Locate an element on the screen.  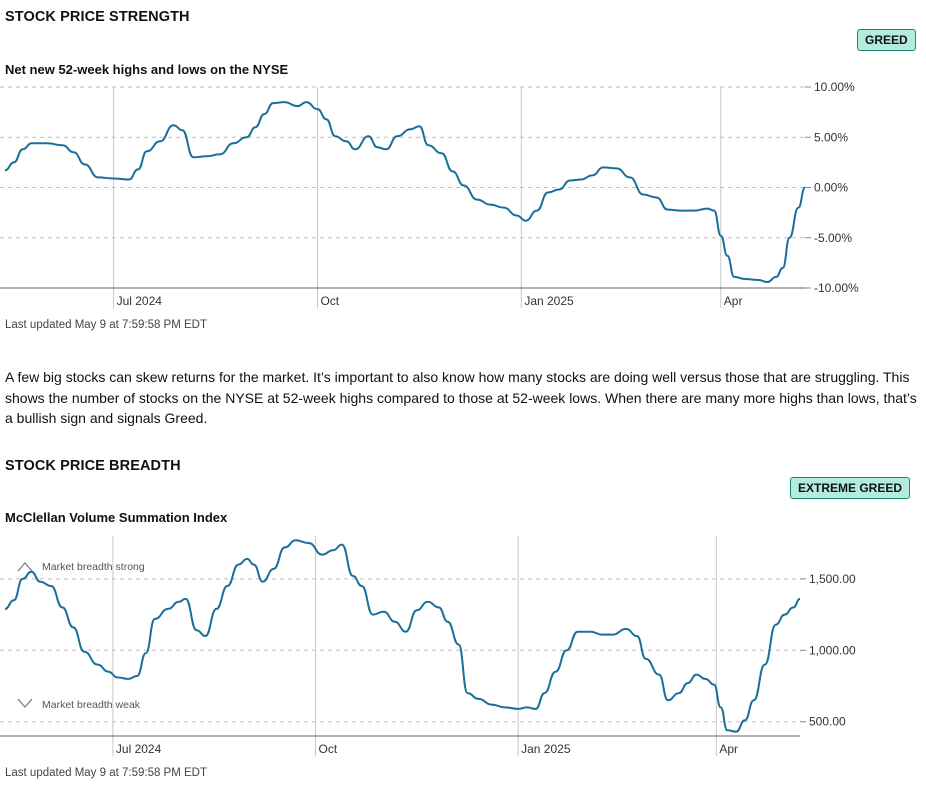
strength-ytick-label: 5.00% is located at coordinates (831, 137).